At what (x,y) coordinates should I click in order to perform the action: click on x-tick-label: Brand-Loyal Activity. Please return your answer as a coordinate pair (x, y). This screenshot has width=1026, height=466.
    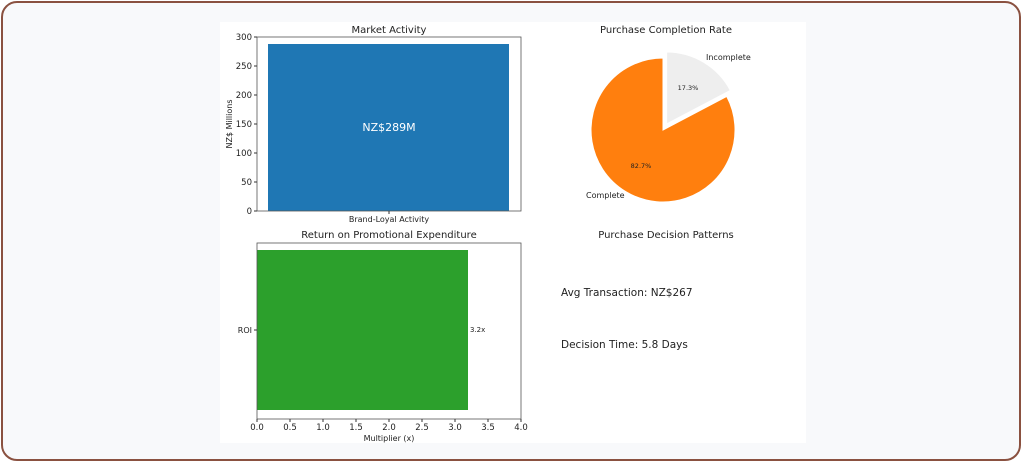
    Looking at the image, I should click on (389, 219).